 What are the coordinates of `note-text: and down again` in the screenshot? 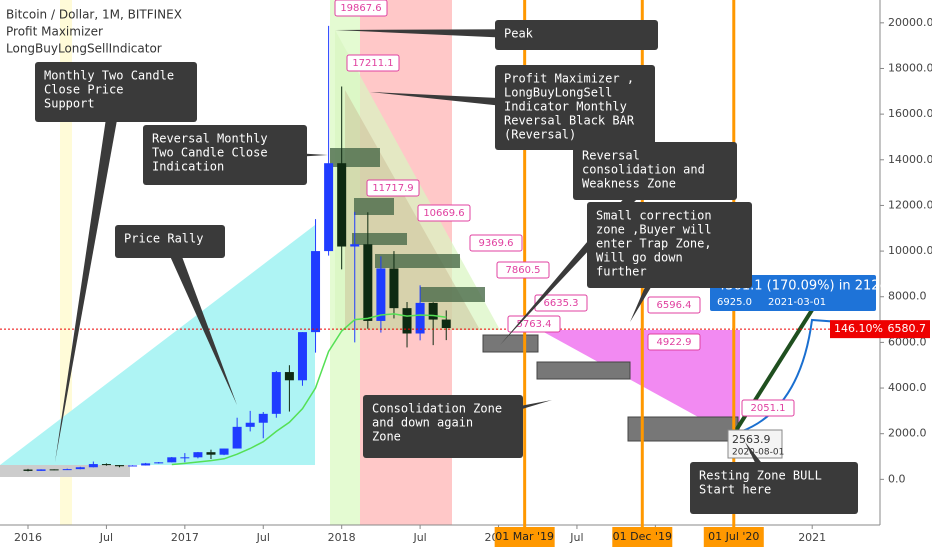 It's located at (422, 423).